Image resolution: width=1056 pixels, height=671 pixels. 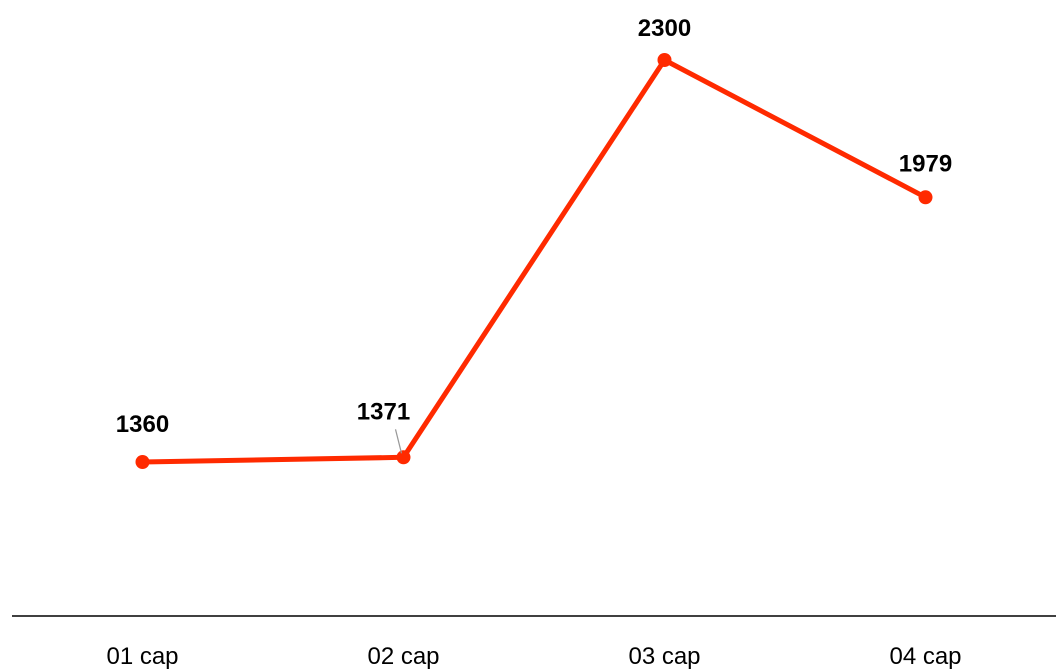 What do you see at coordinates (664, 28) in the screenshot?
I see `data-label: 2300` at bounding box center [664, 28].